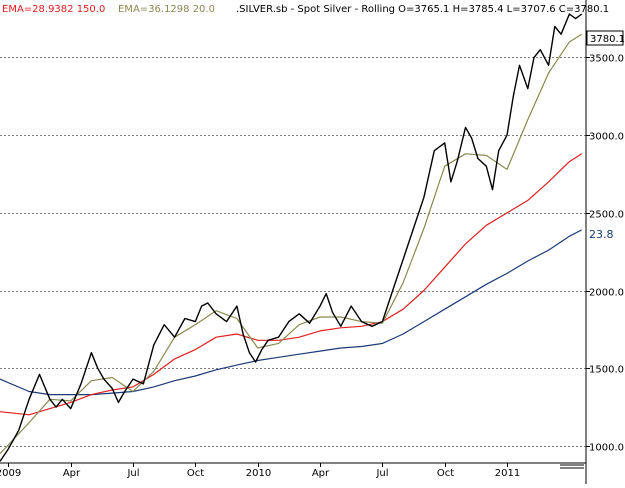 This screenshot has height=488, width=625. I want to click on ema-20-label: EMA=36.1298 20.0, so click(166, 9).